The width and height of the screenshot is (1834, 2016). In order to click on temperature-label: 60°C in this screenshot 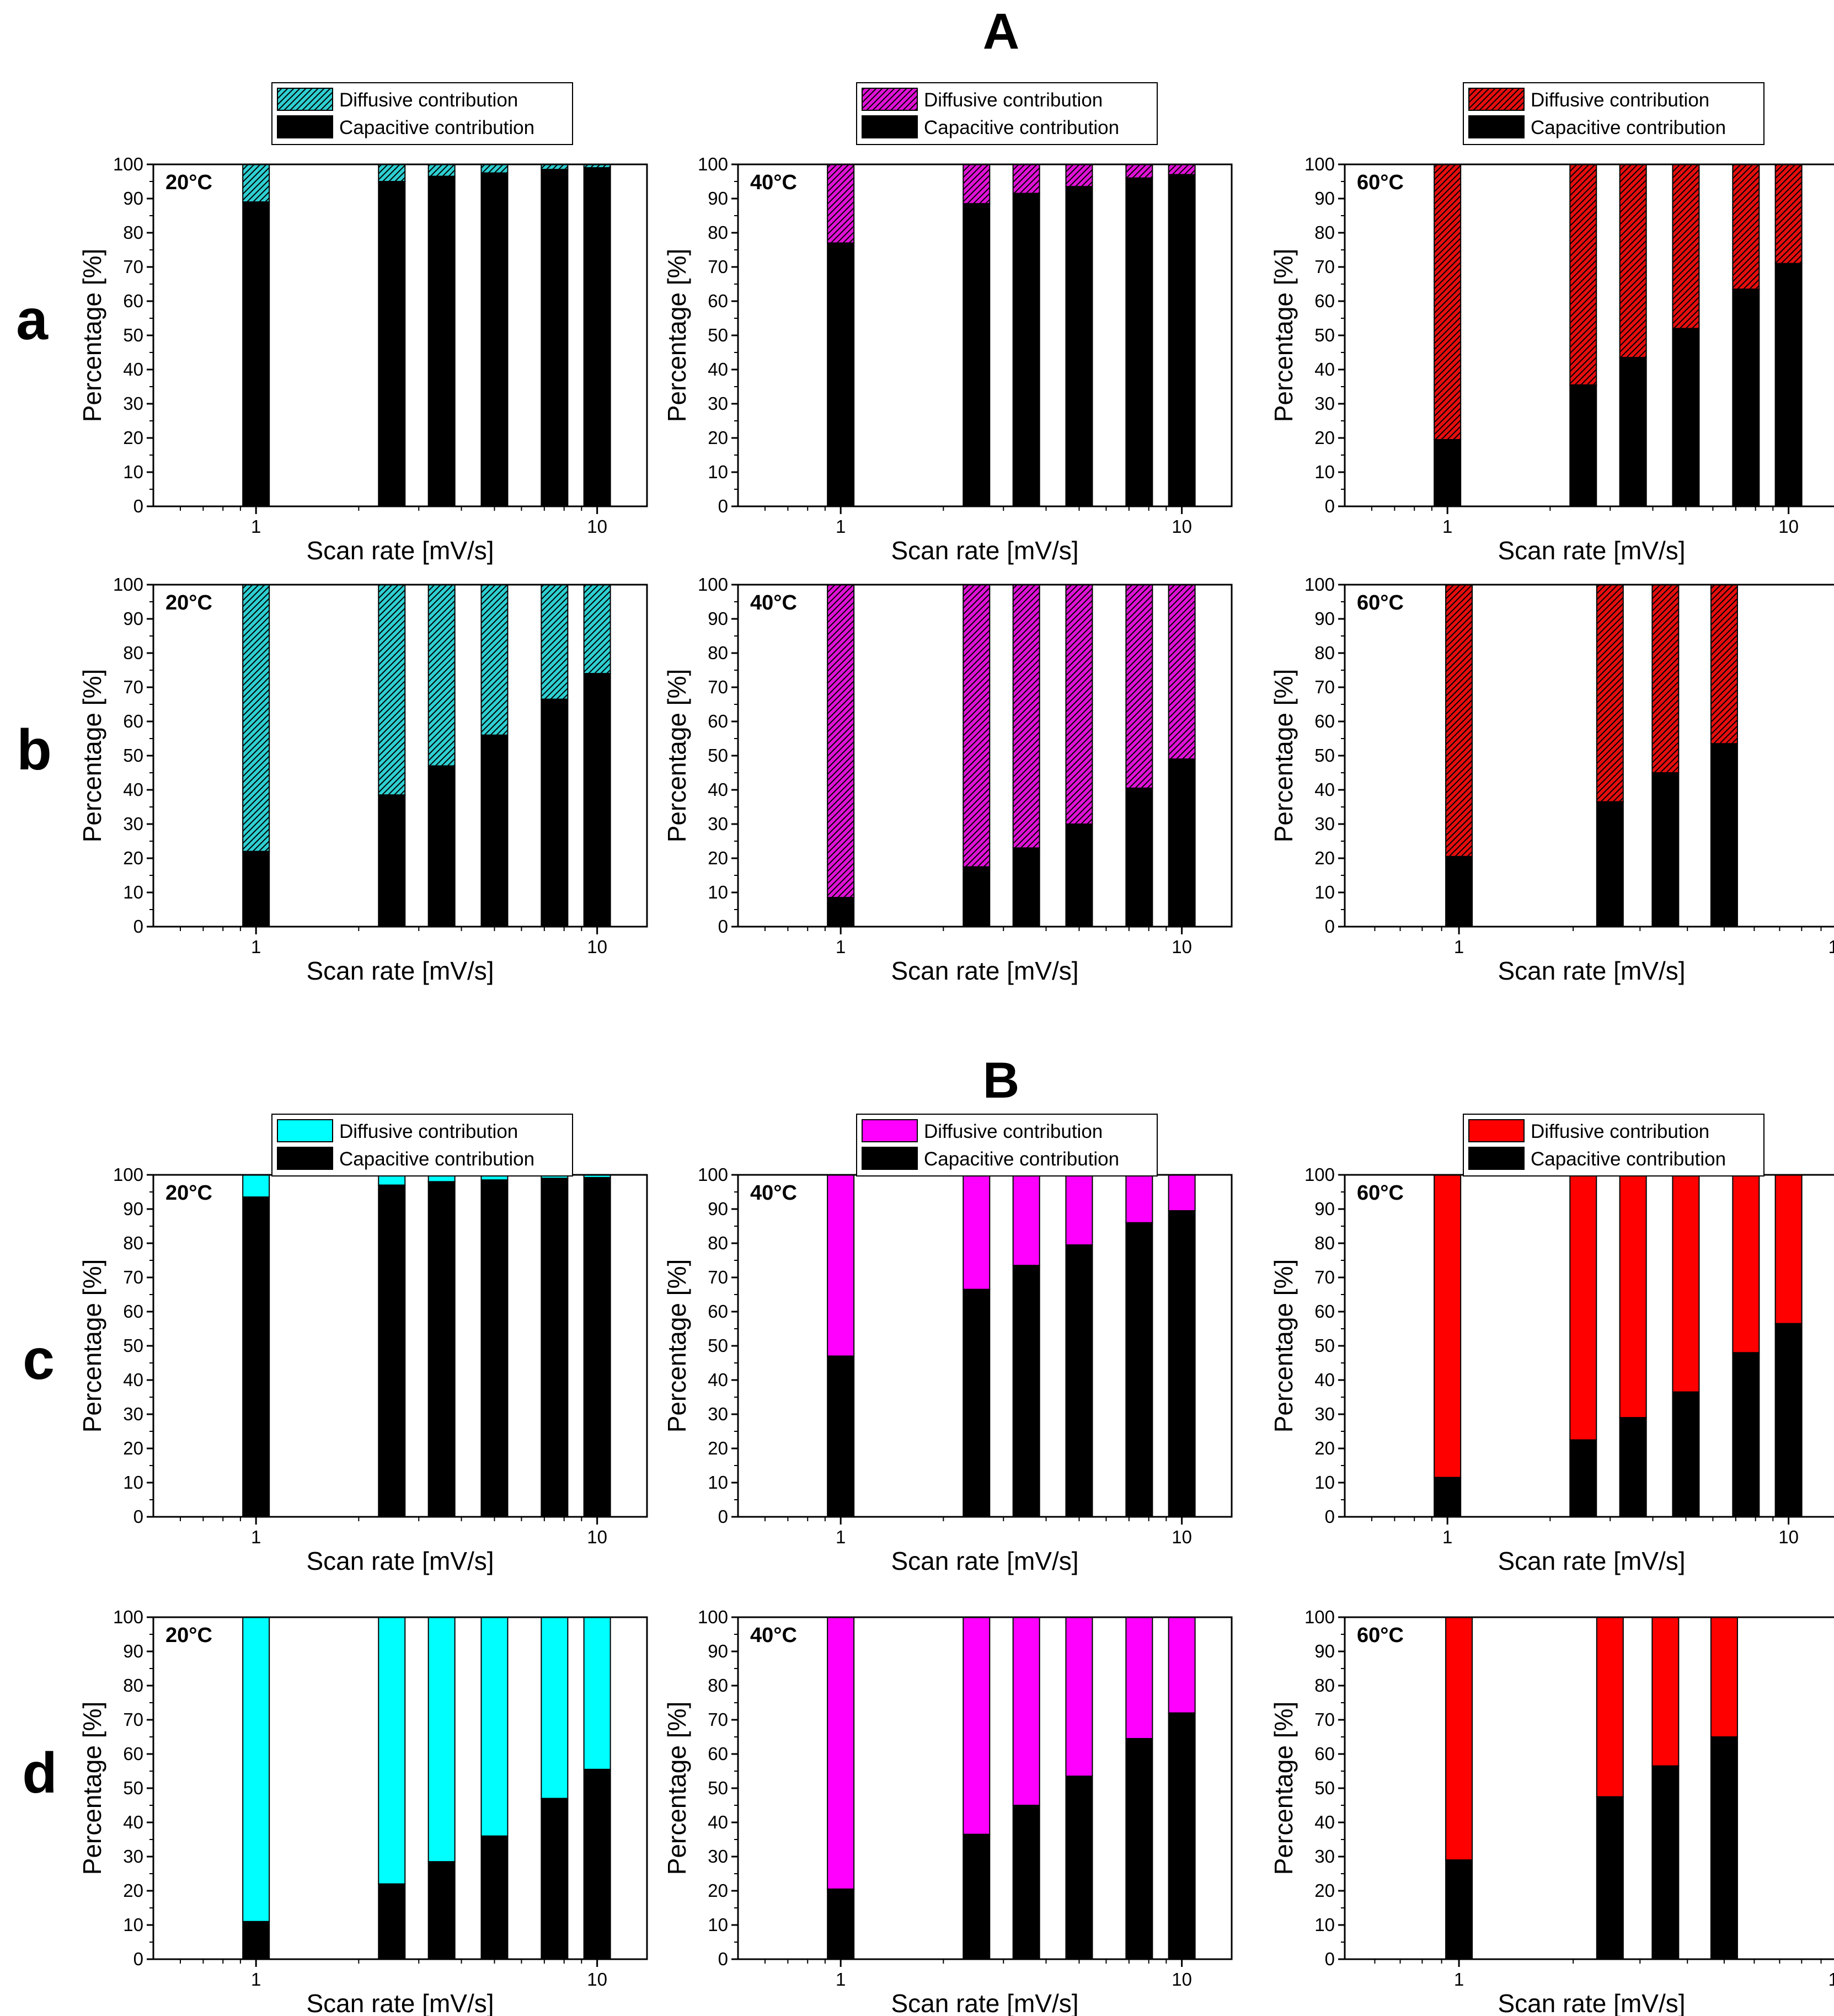, I will do `click(1380, 183)`.